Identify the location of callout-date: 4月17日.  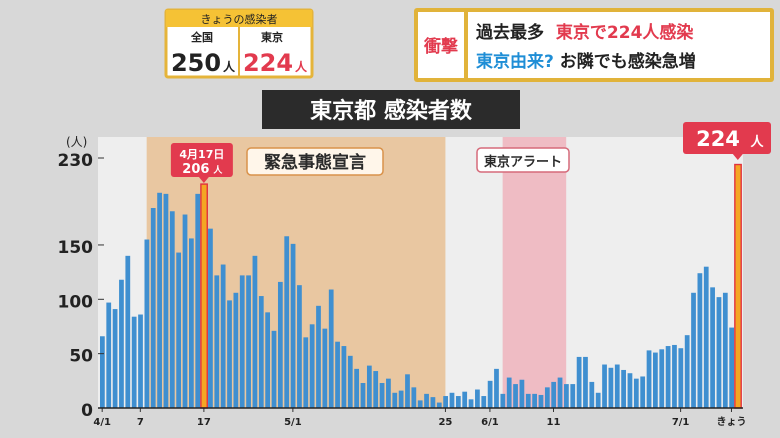
(201, 154).